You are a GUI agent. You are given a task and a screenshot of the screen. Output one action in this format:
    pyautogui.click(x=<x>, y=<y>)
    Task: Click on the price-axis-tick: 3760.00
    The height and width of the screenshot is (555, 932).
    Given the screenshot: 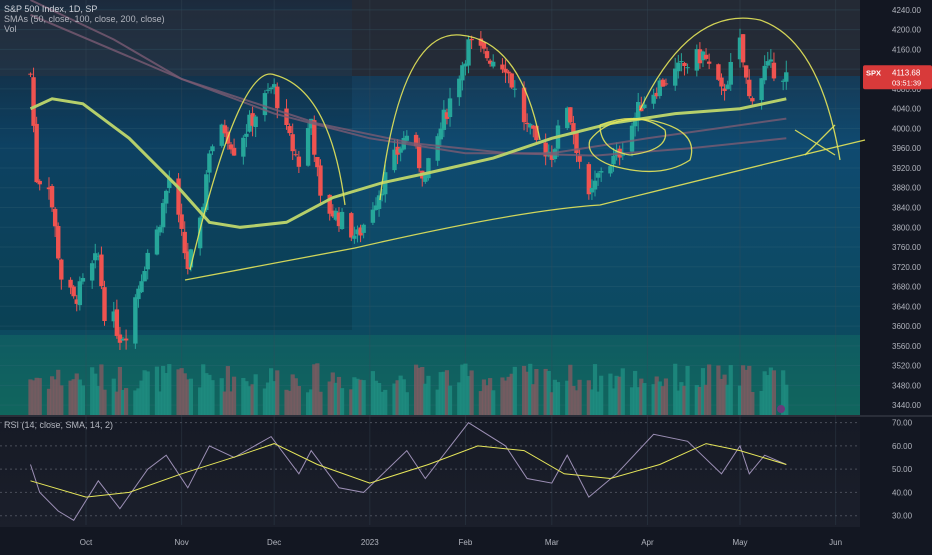 What is the action you would take?
    pyautogui.click(x=906, y=247)
    